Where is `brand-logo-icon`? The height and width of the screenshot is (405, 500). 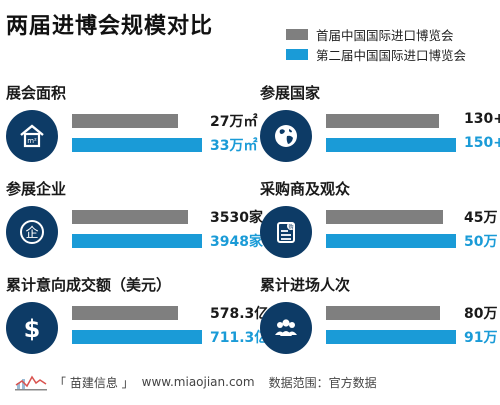 brand-logo-icon is located at coordinates (31, 383).